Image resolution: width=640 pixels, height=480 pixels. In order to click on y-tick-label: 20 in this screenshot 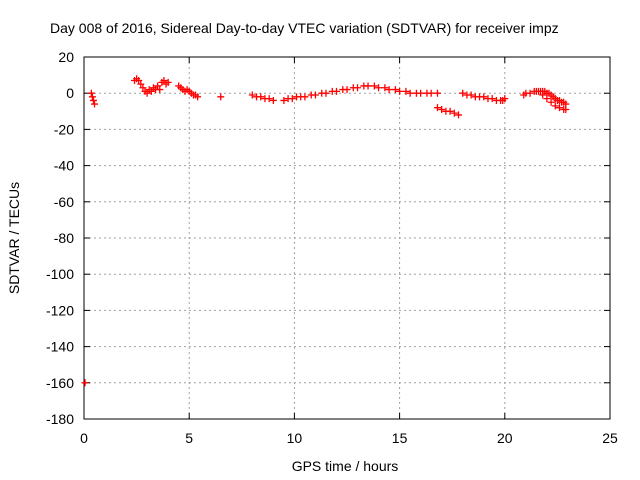, I will do `click(66, 57)`.